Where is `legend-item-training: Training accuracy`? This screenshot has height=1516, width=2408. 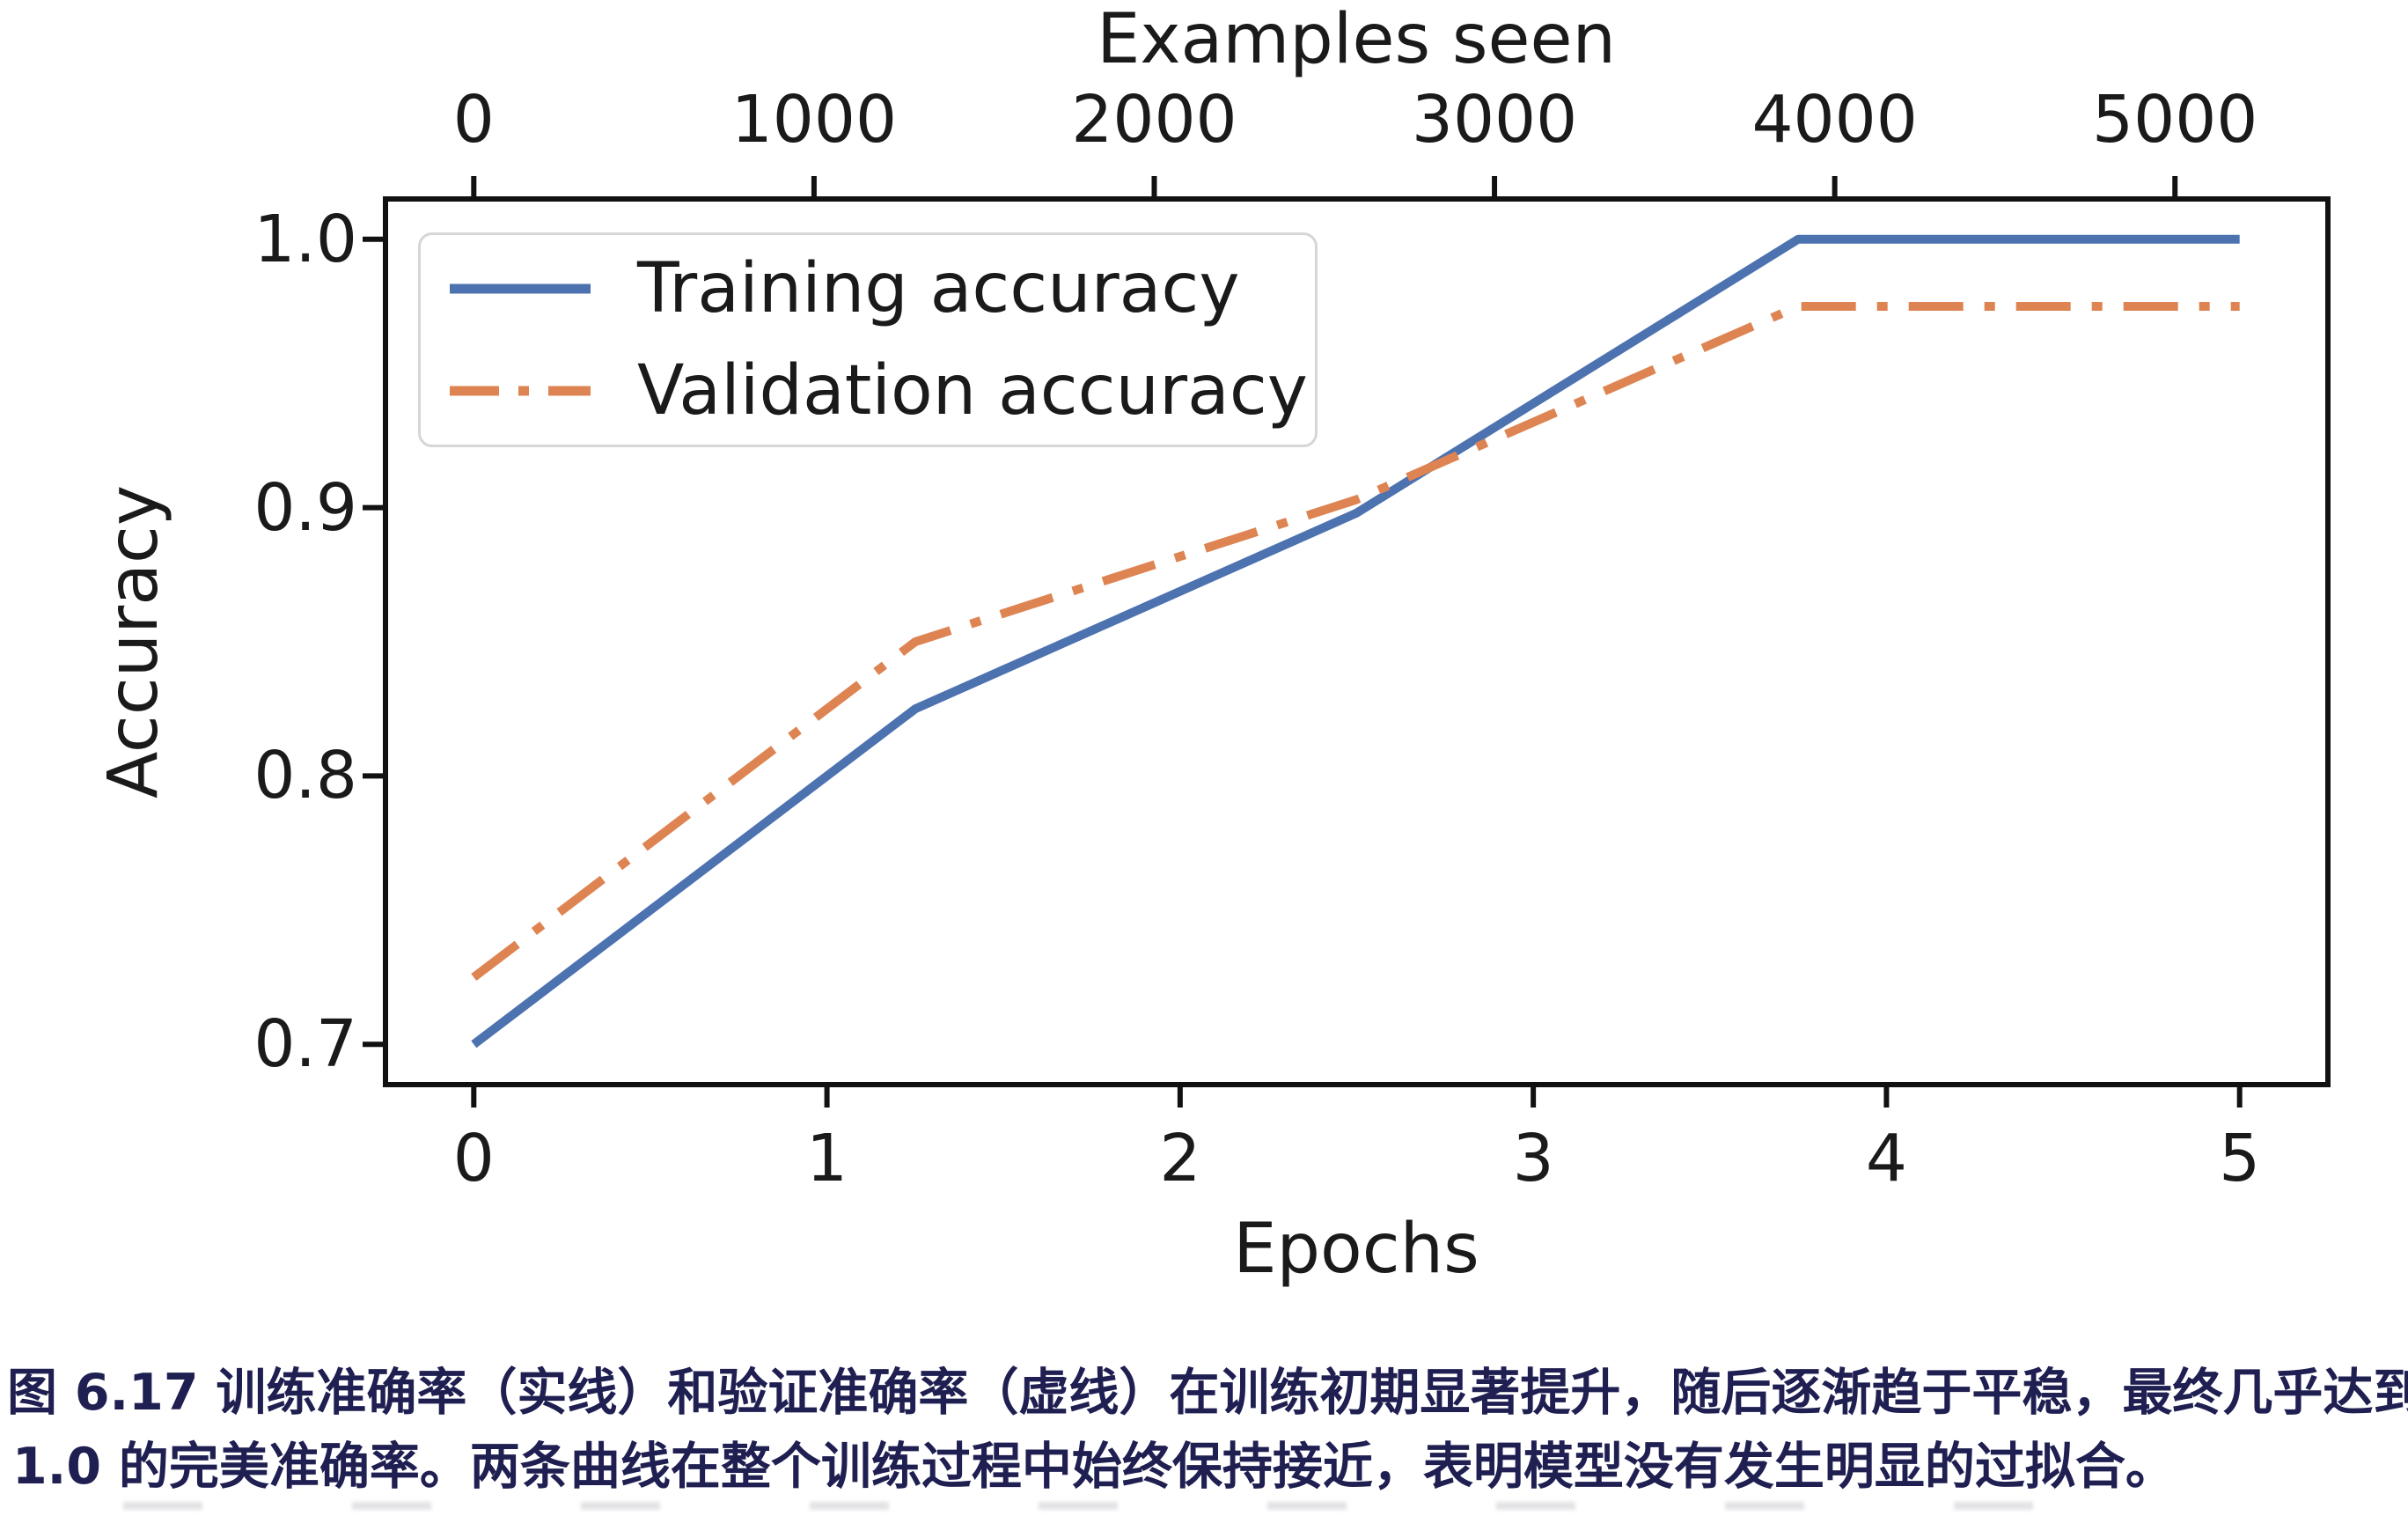
legend-item-training: Training accuracy is located at coordinates (880, 288).